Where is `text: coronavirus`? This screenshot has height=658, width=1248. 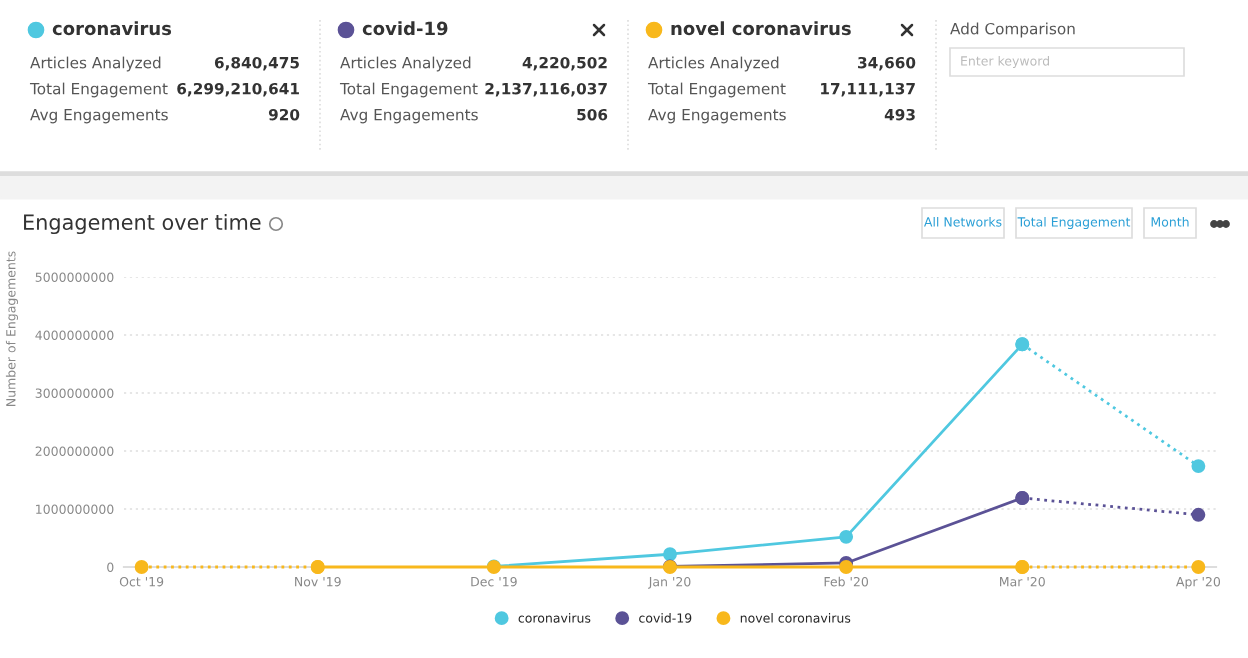
text: coronavirus is located at coordinates (112, 28).